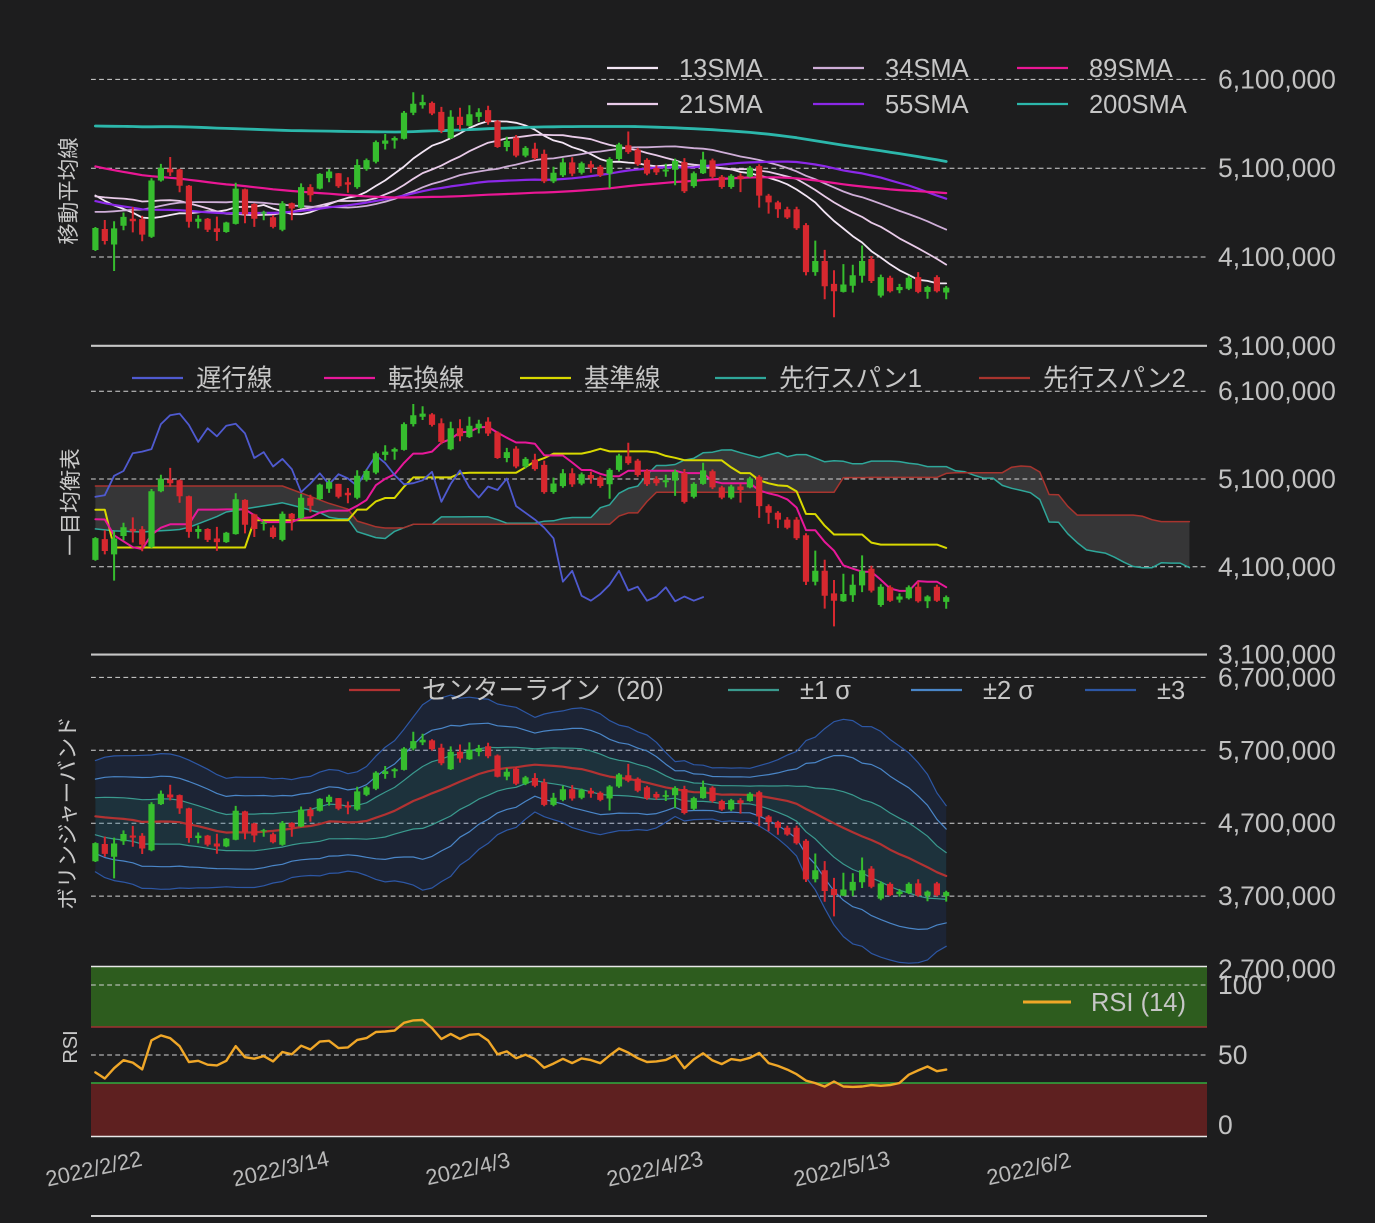 Image resolution: width=1375 pixels, height=1223 pixels. What do you see at coordinates (927, 105) in the screenshot?
I see `svg-text: 55SMA` at bounding box center [927, 105].